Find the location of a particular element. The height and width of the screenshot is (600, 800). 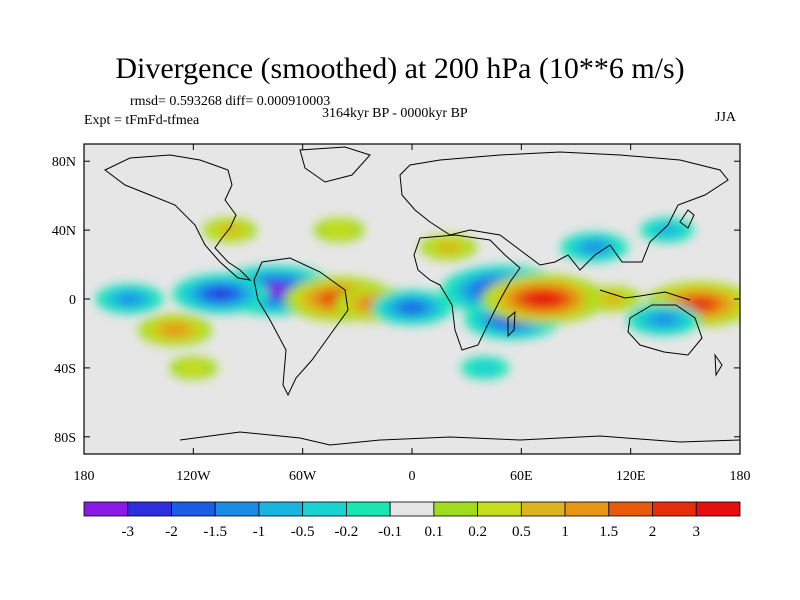

colorbar-label: 2 is located at coordinates (653, 532).